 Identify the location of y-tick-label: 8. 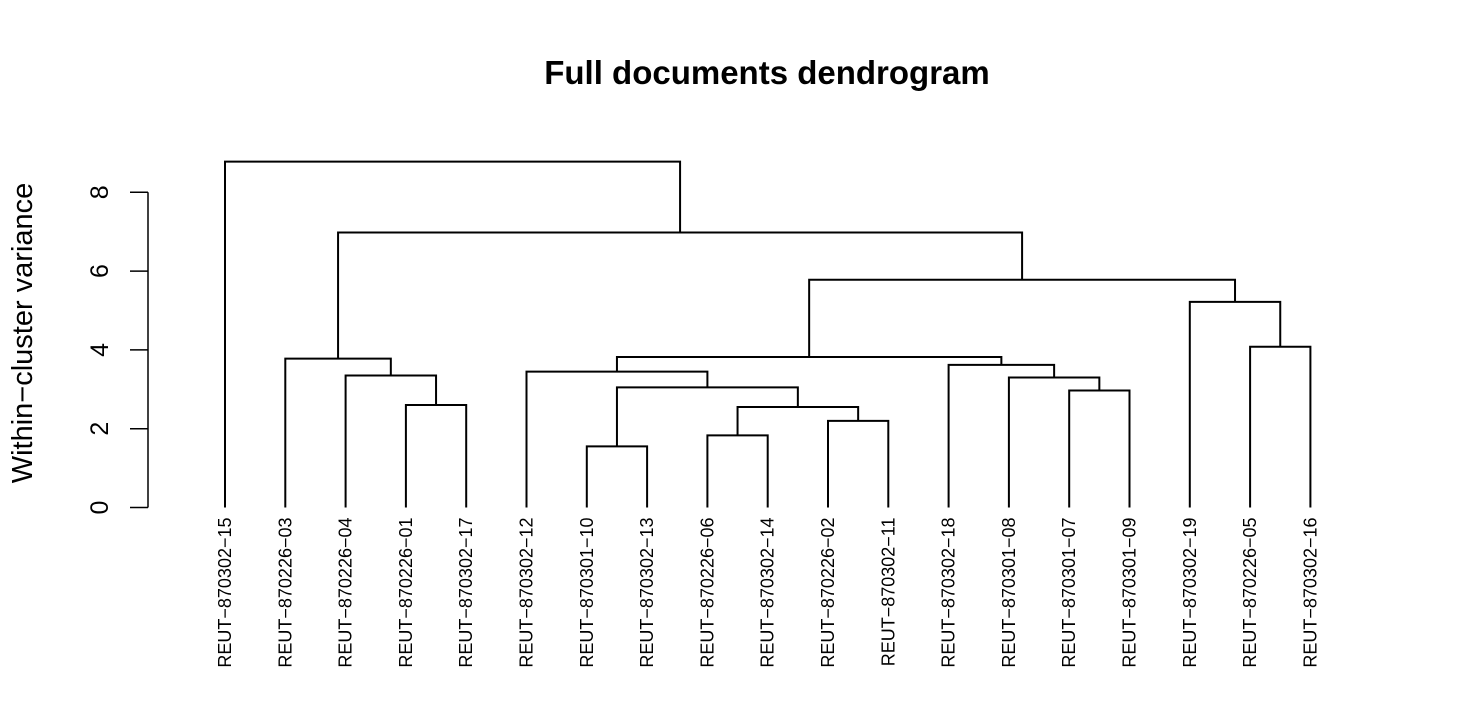
(100, 192).